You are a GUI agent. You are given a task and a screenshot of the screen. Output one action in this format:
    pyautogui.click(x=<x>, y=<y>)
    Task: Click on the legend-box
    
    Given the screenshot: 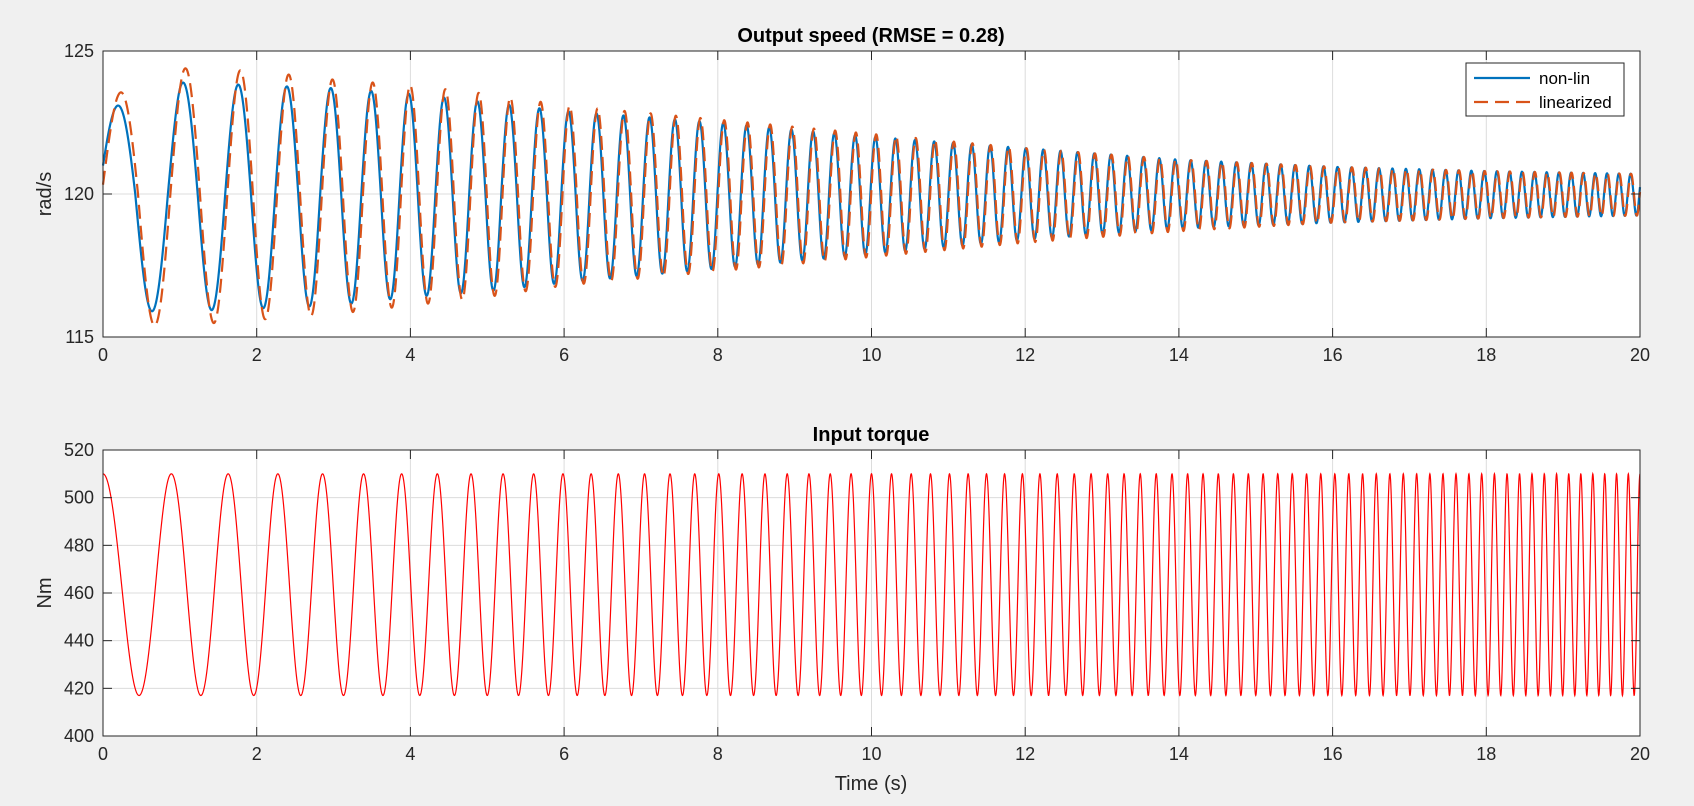 What is the action you would take?
    pyautogui.click(x=1545, y=89)
    